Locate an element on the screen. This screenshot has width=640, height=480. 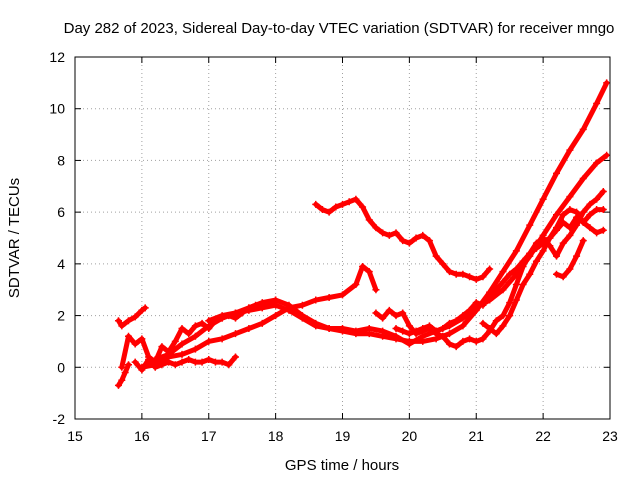
x-tick-label: 16 is located at coordinates (142, 436).